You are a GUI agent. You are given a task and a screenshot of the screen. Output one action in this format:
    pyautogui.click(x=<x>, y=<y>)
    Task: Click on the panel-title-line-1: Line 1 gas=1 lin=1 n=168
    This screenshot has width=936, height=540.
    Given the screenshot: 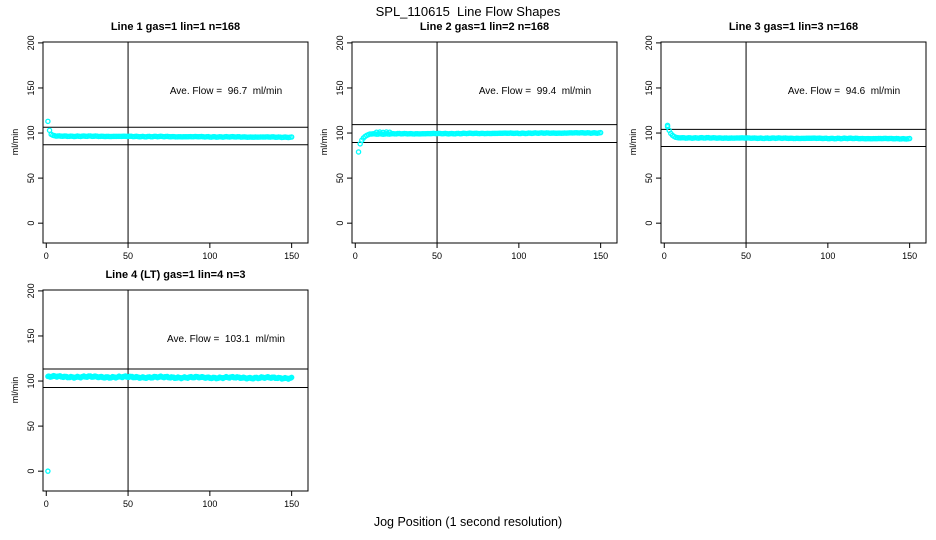 What is the action you would take?
    pyautogui.click(x=175, y=27)
    